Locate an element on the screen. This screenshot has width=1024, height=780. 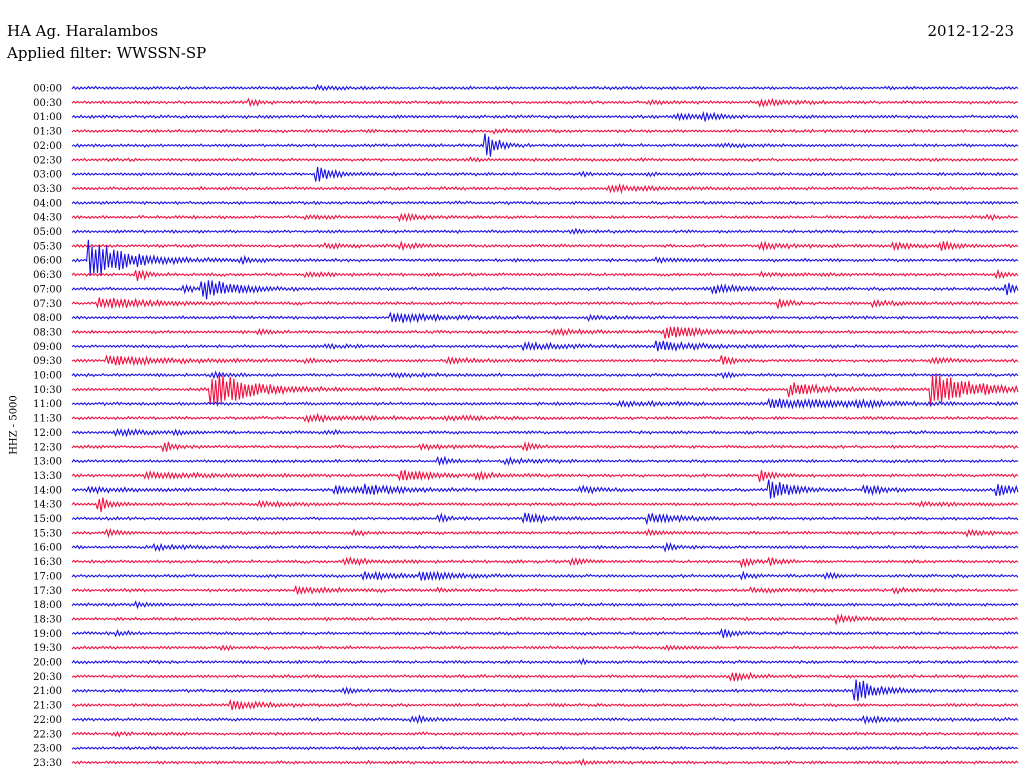
time-tick-label: 09:00 is located at coordinates (47, 347).